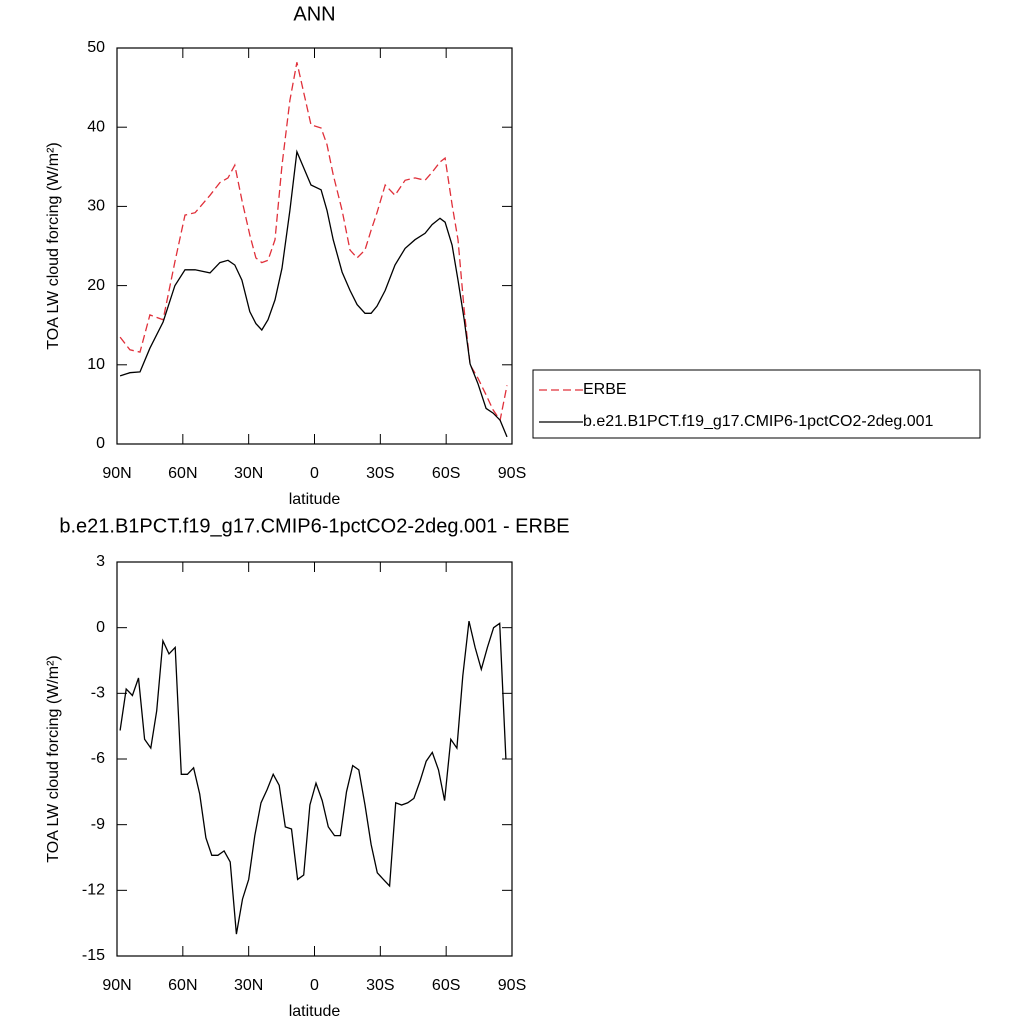 Image resolution: width=1024 pixels, height=1024 pixels. Describe the element at coordinates (98, 824) in the screenshot. I see `y-tick-label: -9` at that location.